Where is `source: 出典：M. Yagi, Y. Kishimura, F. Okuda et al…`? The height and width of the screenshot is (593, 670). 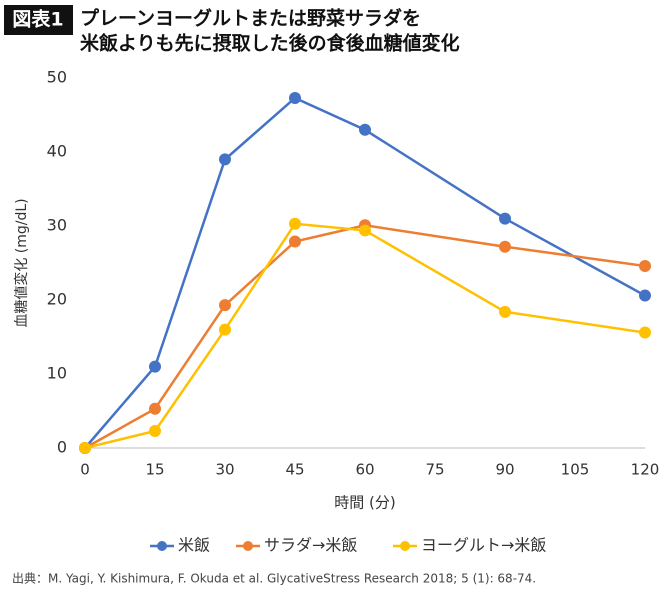
source: 出典：M. Yagi, Y. Kishimura, F. Okuda et al… is located at coordinates (274, 579).